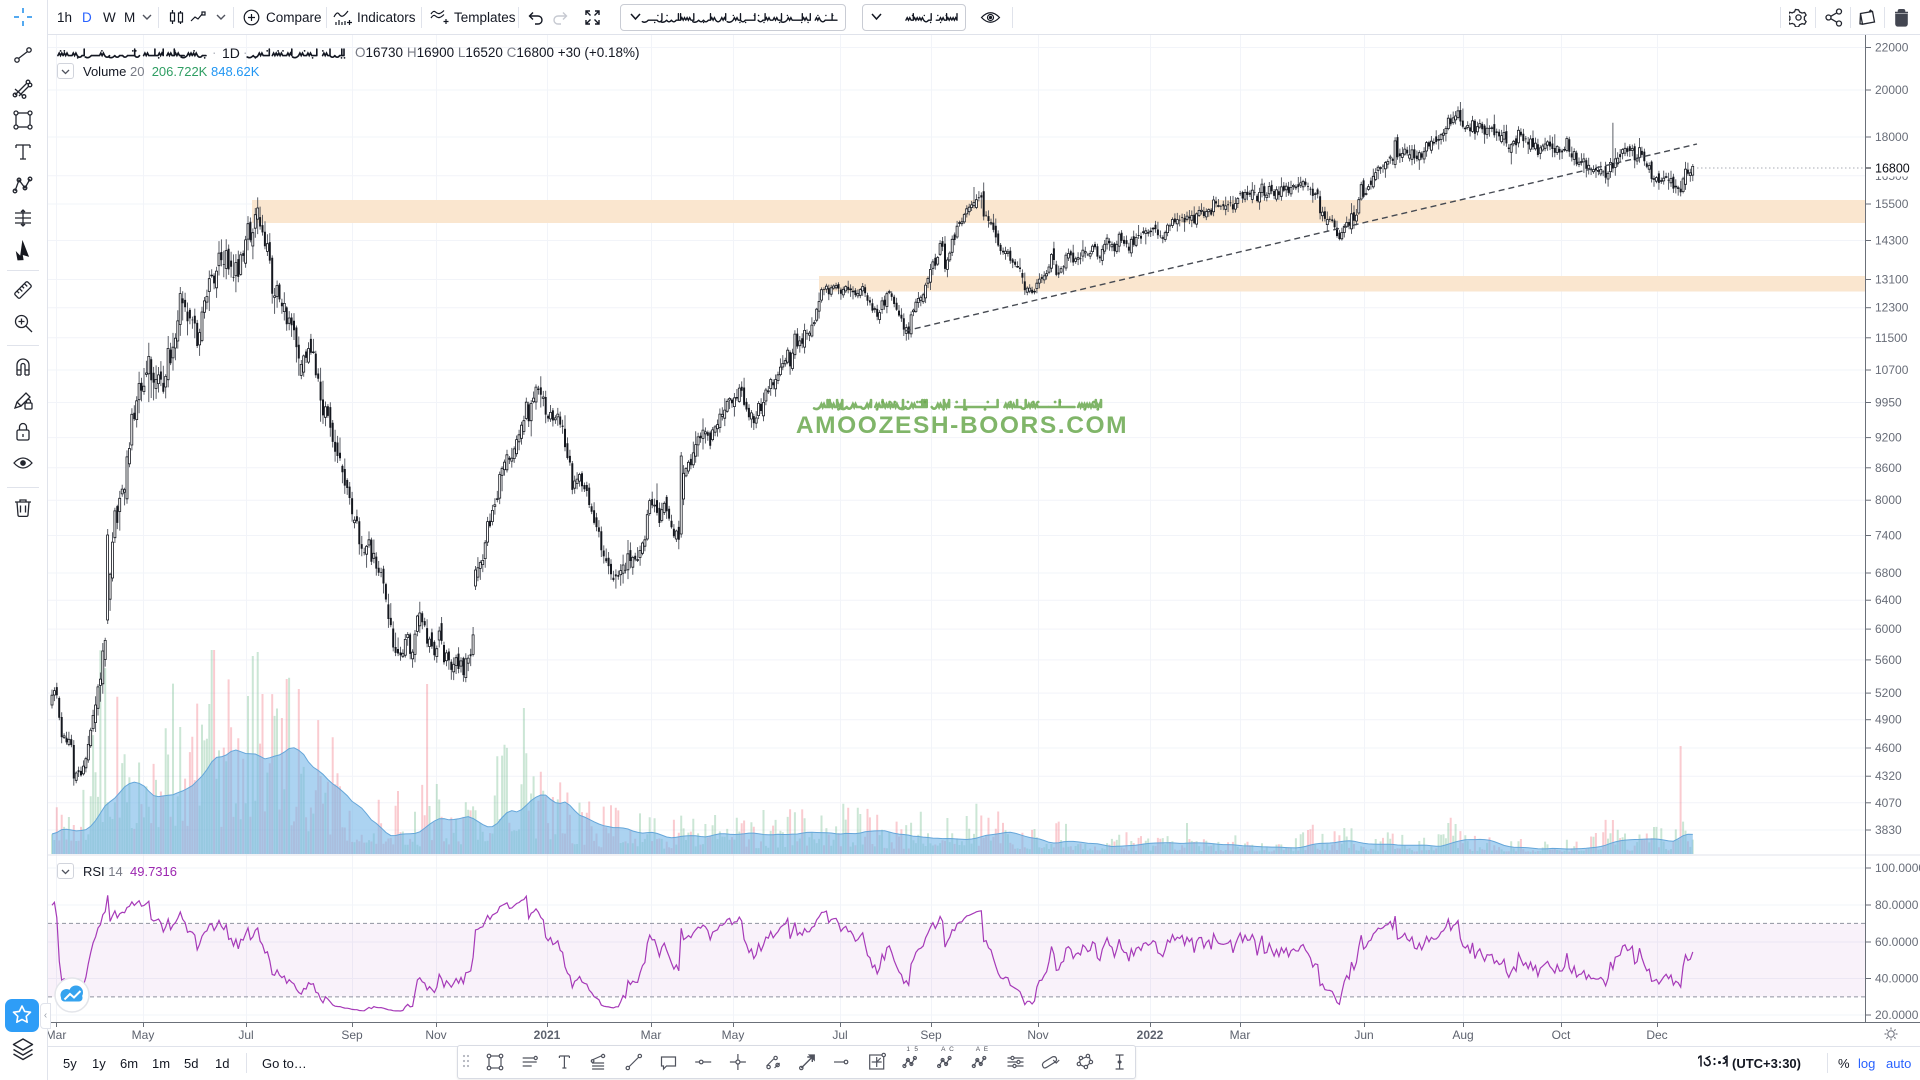 Image resolution: width=1920 pixels, height=1080 pixels. I want to click on svg-text: 6400, so click(1888, 600).